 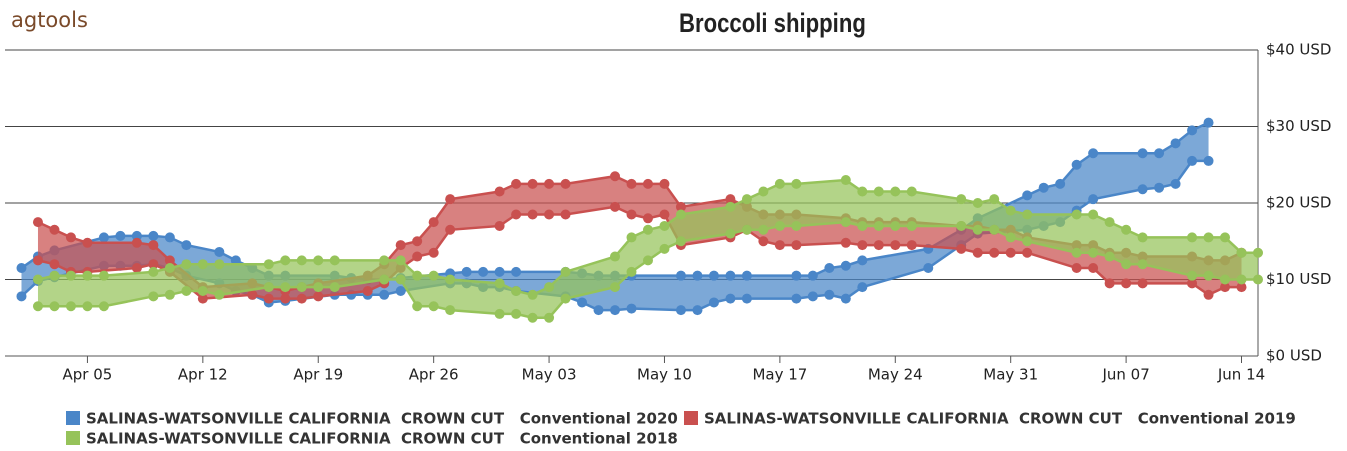 I want to click on x-tick-label: Apr 19, so click(x=318, y=375).